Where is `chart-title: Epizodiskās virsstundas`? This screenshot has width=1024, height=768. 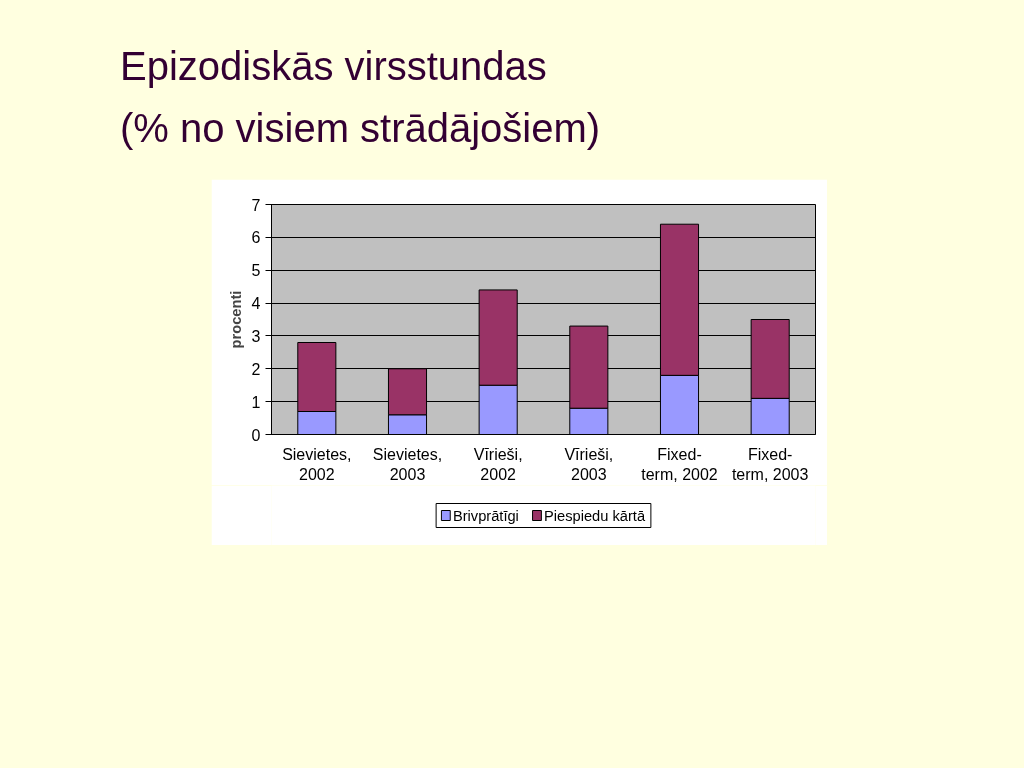 chart-title: Epizodiskās virsstundas is located at coordinates (333, 66).